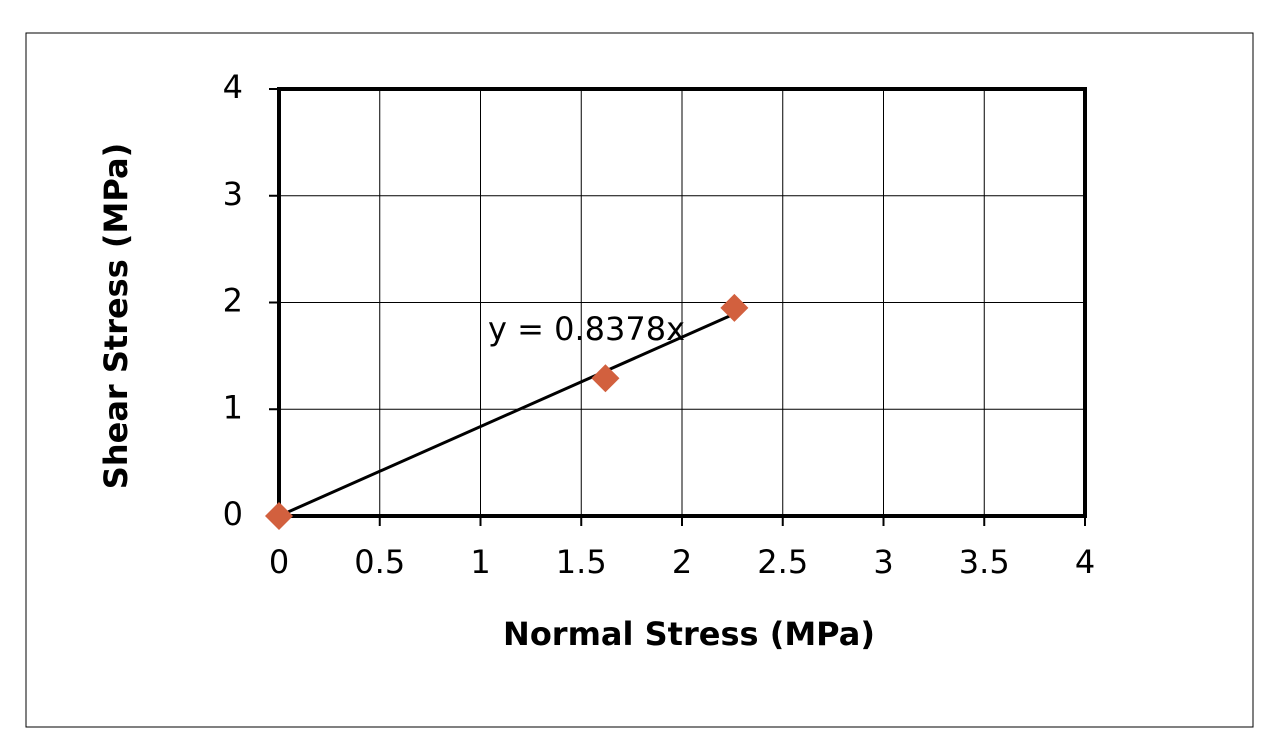  I want to click on trendline, so click(506, 415).